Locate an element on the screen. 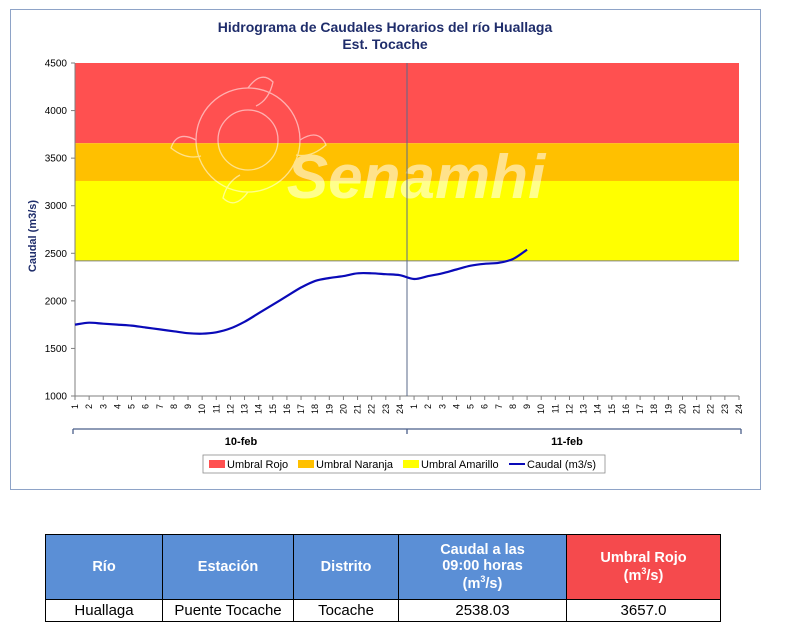  y-tick-label: 2000 is located at coordinates (56, 301).